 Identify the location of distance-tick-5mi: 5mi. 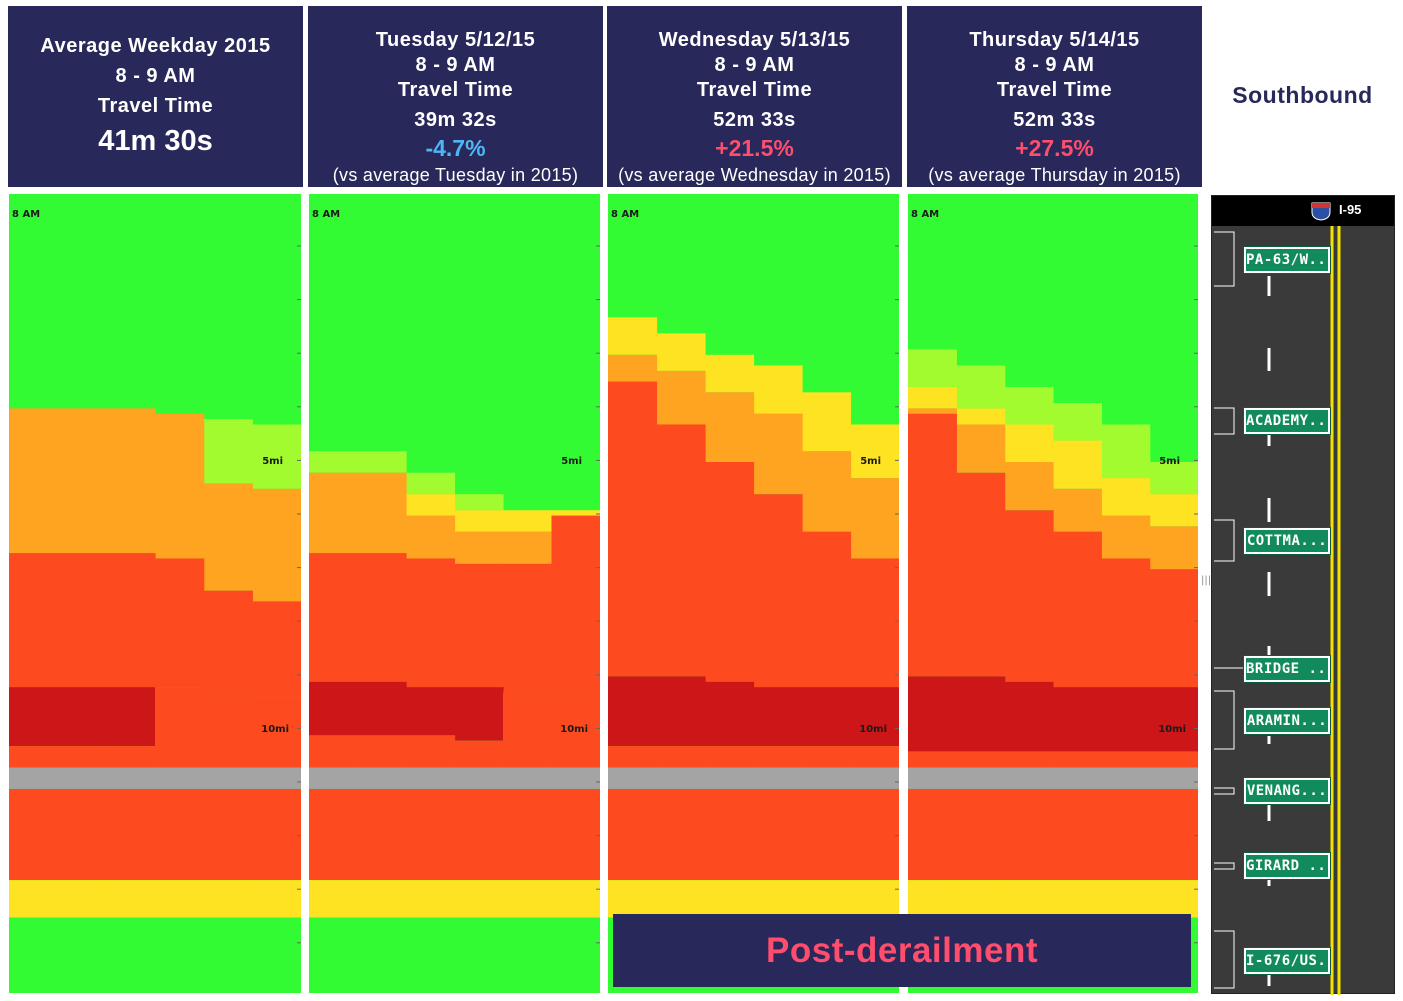
(1169, 461).